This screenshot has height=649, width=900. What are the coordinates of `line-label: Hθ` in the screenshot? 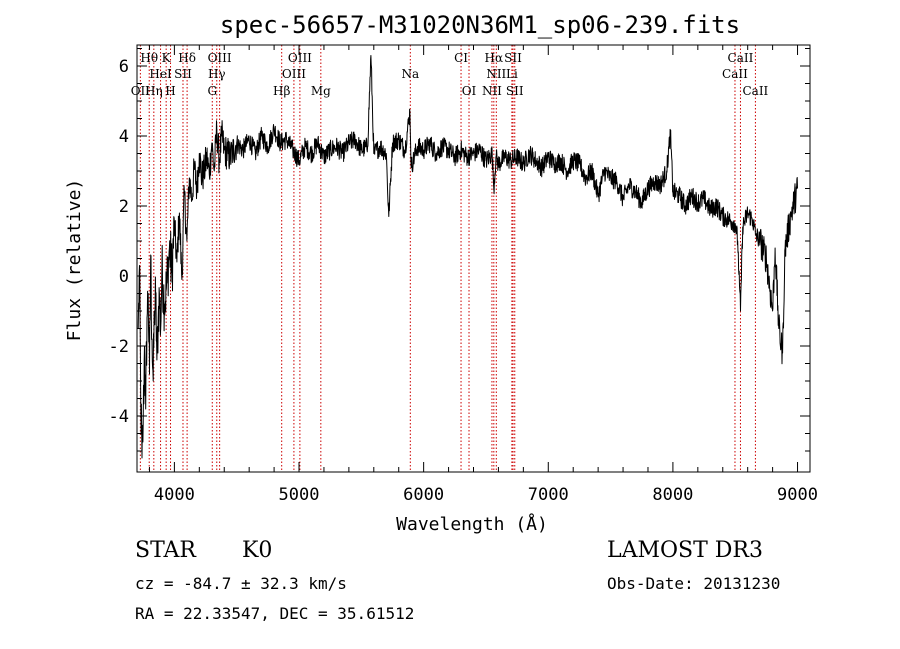 It's located at (149, 58).